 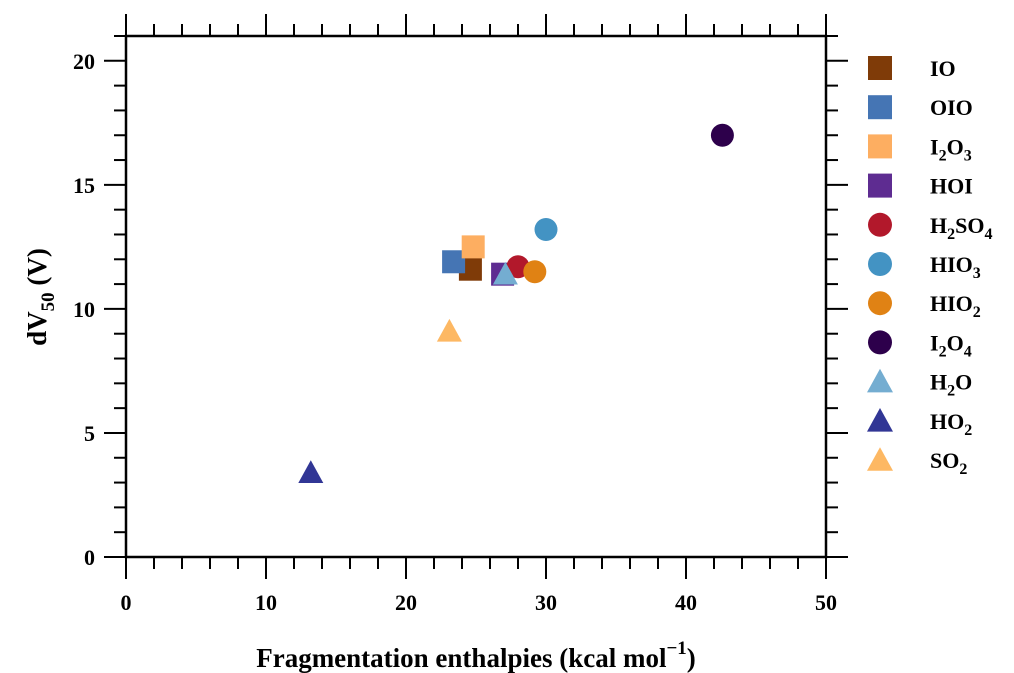 I want to click on legend-label-i2o4: I2O4, so click(x=951, y=345).